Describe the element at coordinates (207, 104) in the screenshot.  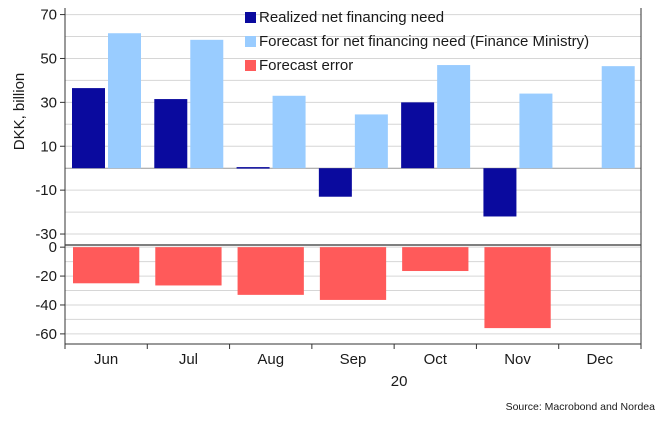
I see `bar-forecast-jul` at that location.